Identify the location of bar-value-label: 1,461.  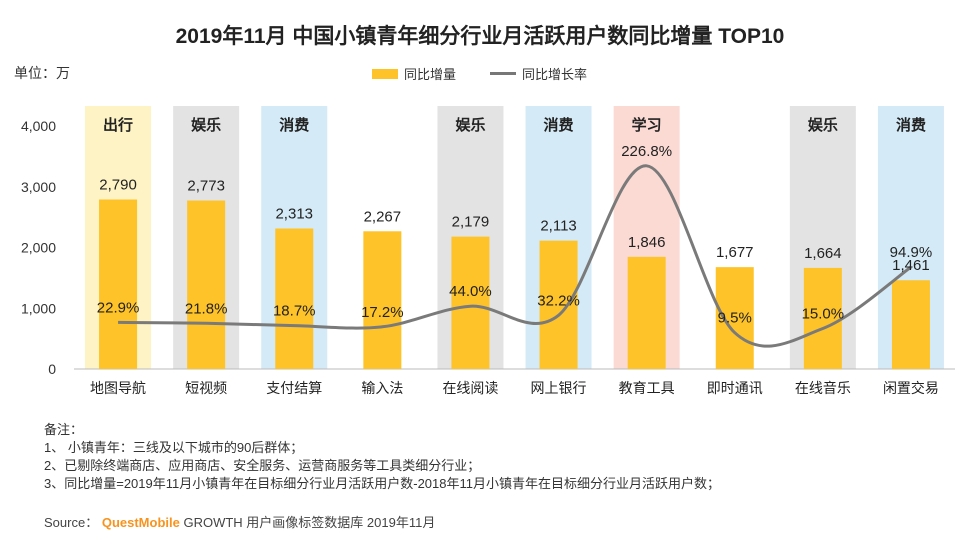
(911, 265).